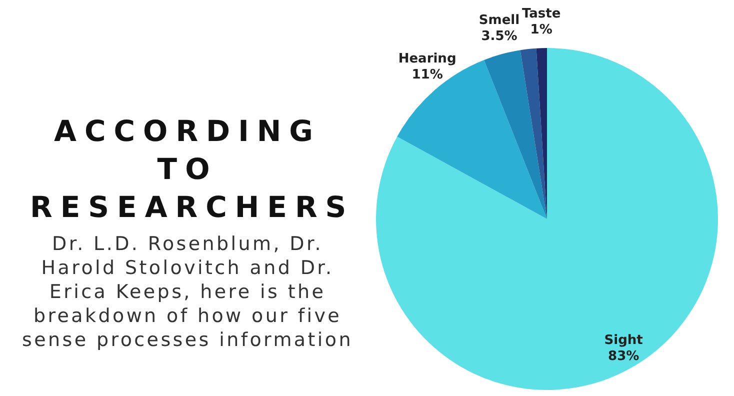 This screenshot has height=396, width=734. I want to click on text: Dr. L.D. Rosenblum, Dr. Harold Stolovitch and Dr. Erica Keeps, here is the breakdown of how our five sense processes information, so click(187, 292).